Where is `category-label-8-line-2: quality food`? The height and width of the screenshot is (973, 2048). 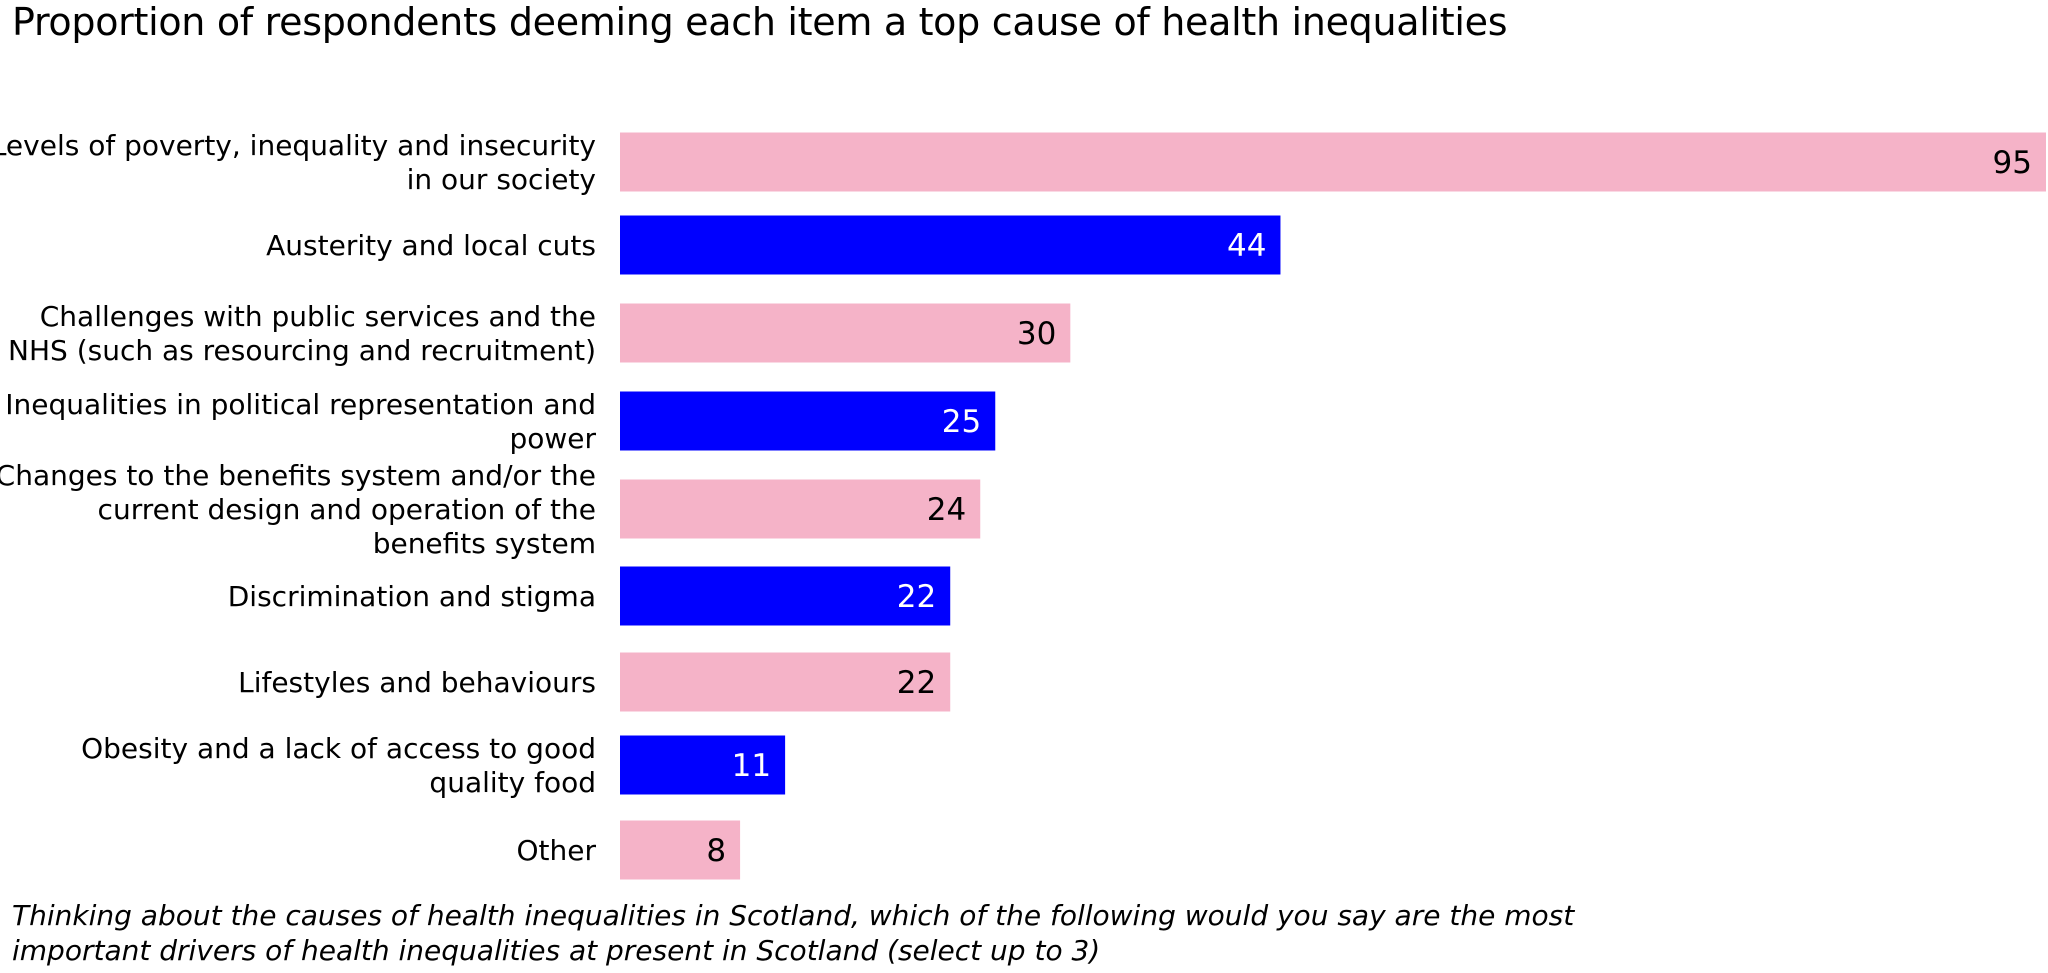
category-label-8-line-2: quality food is located at coordinates (512, 782).